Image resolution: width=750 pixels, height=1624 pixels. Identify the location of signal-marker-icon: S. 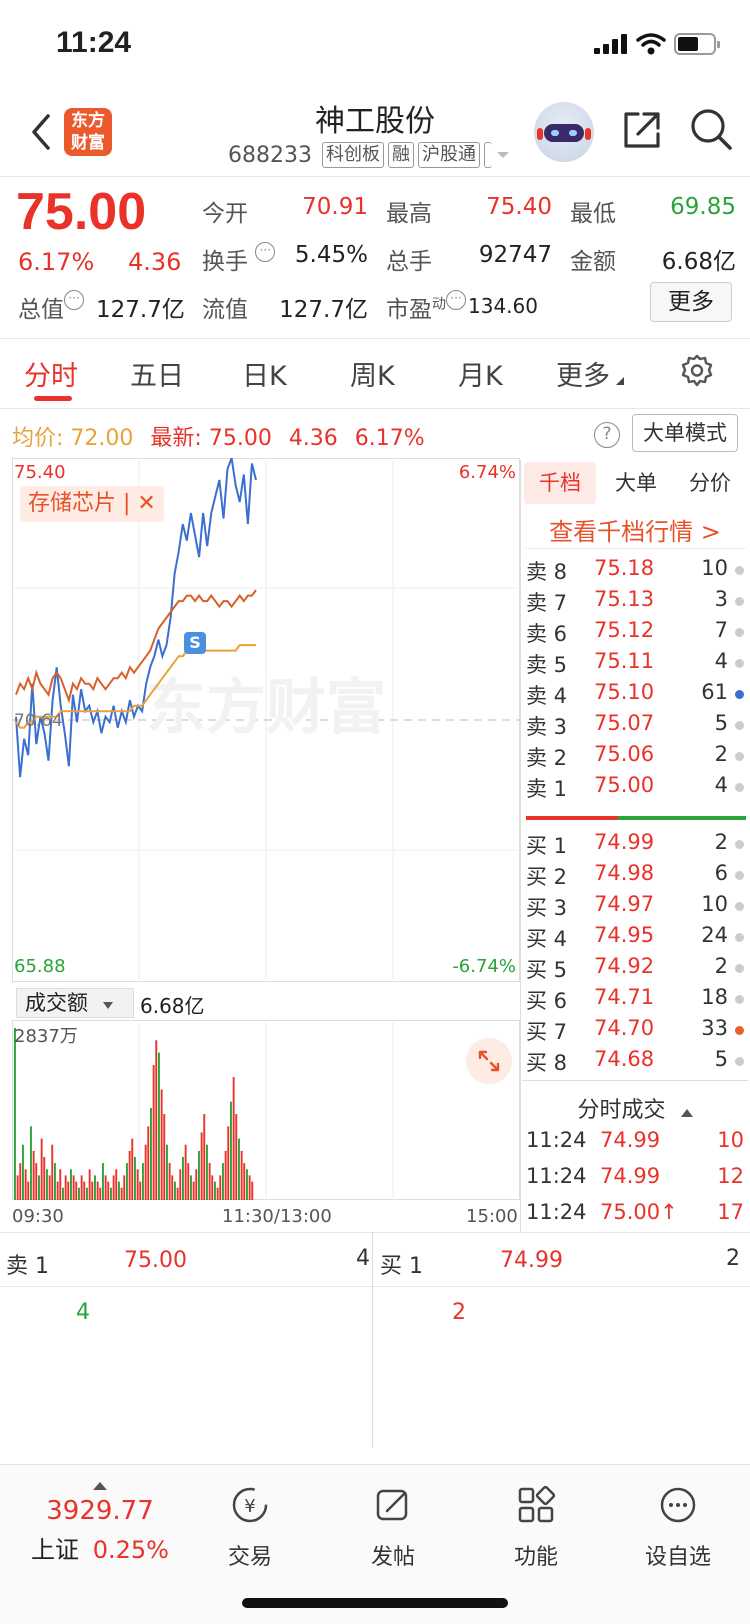
(195, 643).